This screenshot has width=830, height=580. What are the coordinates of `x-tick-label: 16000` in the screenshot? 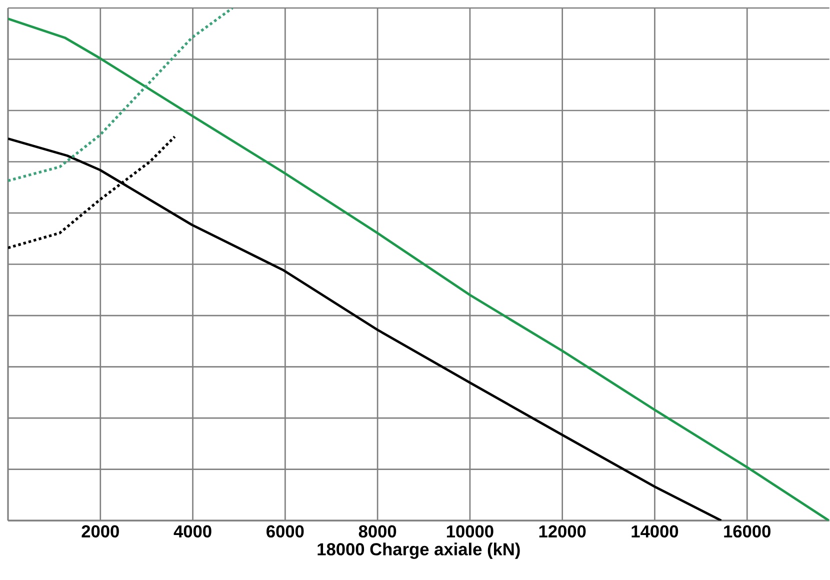 It's located at (747, 532).